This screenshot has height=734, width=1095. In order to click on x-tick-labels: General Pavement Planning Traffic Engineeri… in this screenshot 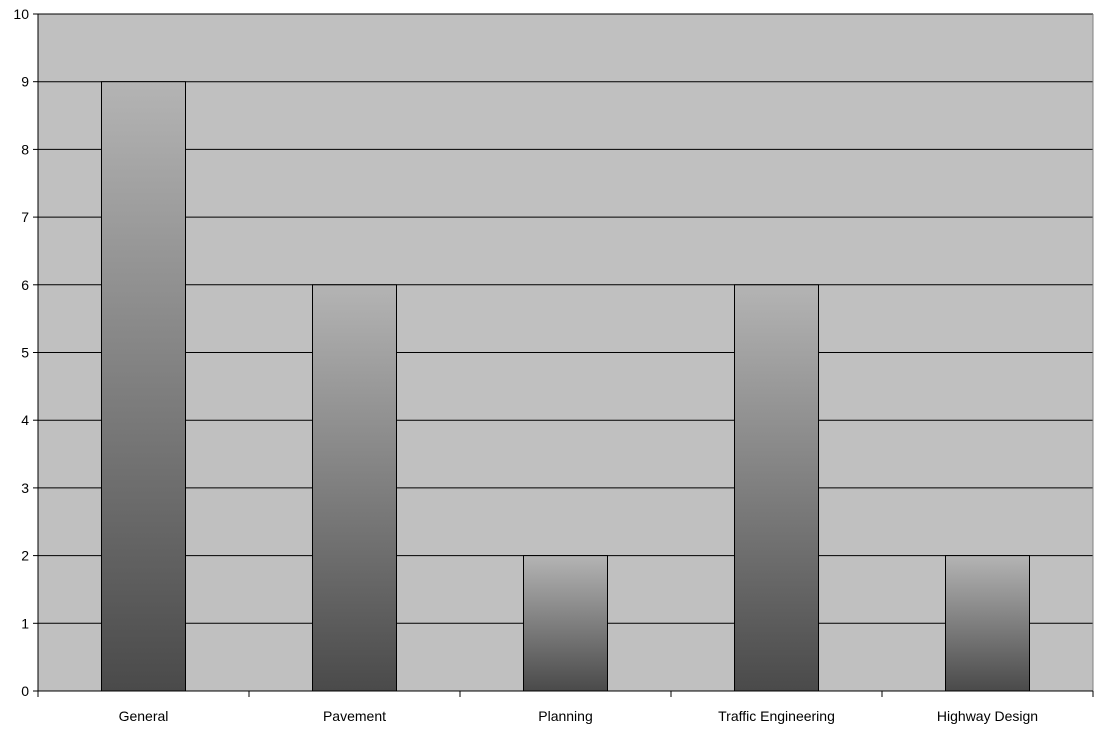, I will do `click(578, 716)`.